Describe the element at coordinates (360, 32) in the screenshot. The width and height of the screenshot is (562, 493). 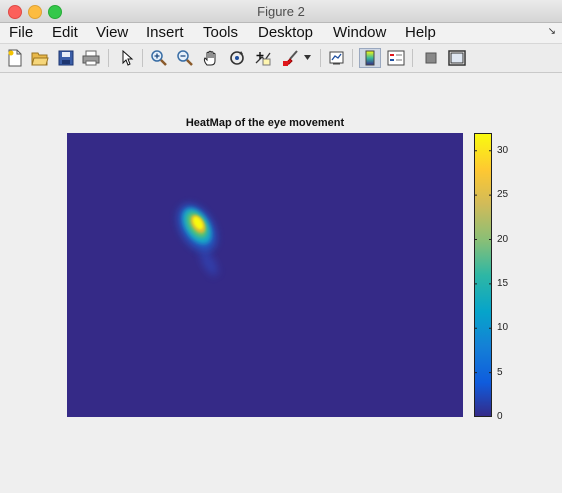
I see `menu-window: Window` at that location.